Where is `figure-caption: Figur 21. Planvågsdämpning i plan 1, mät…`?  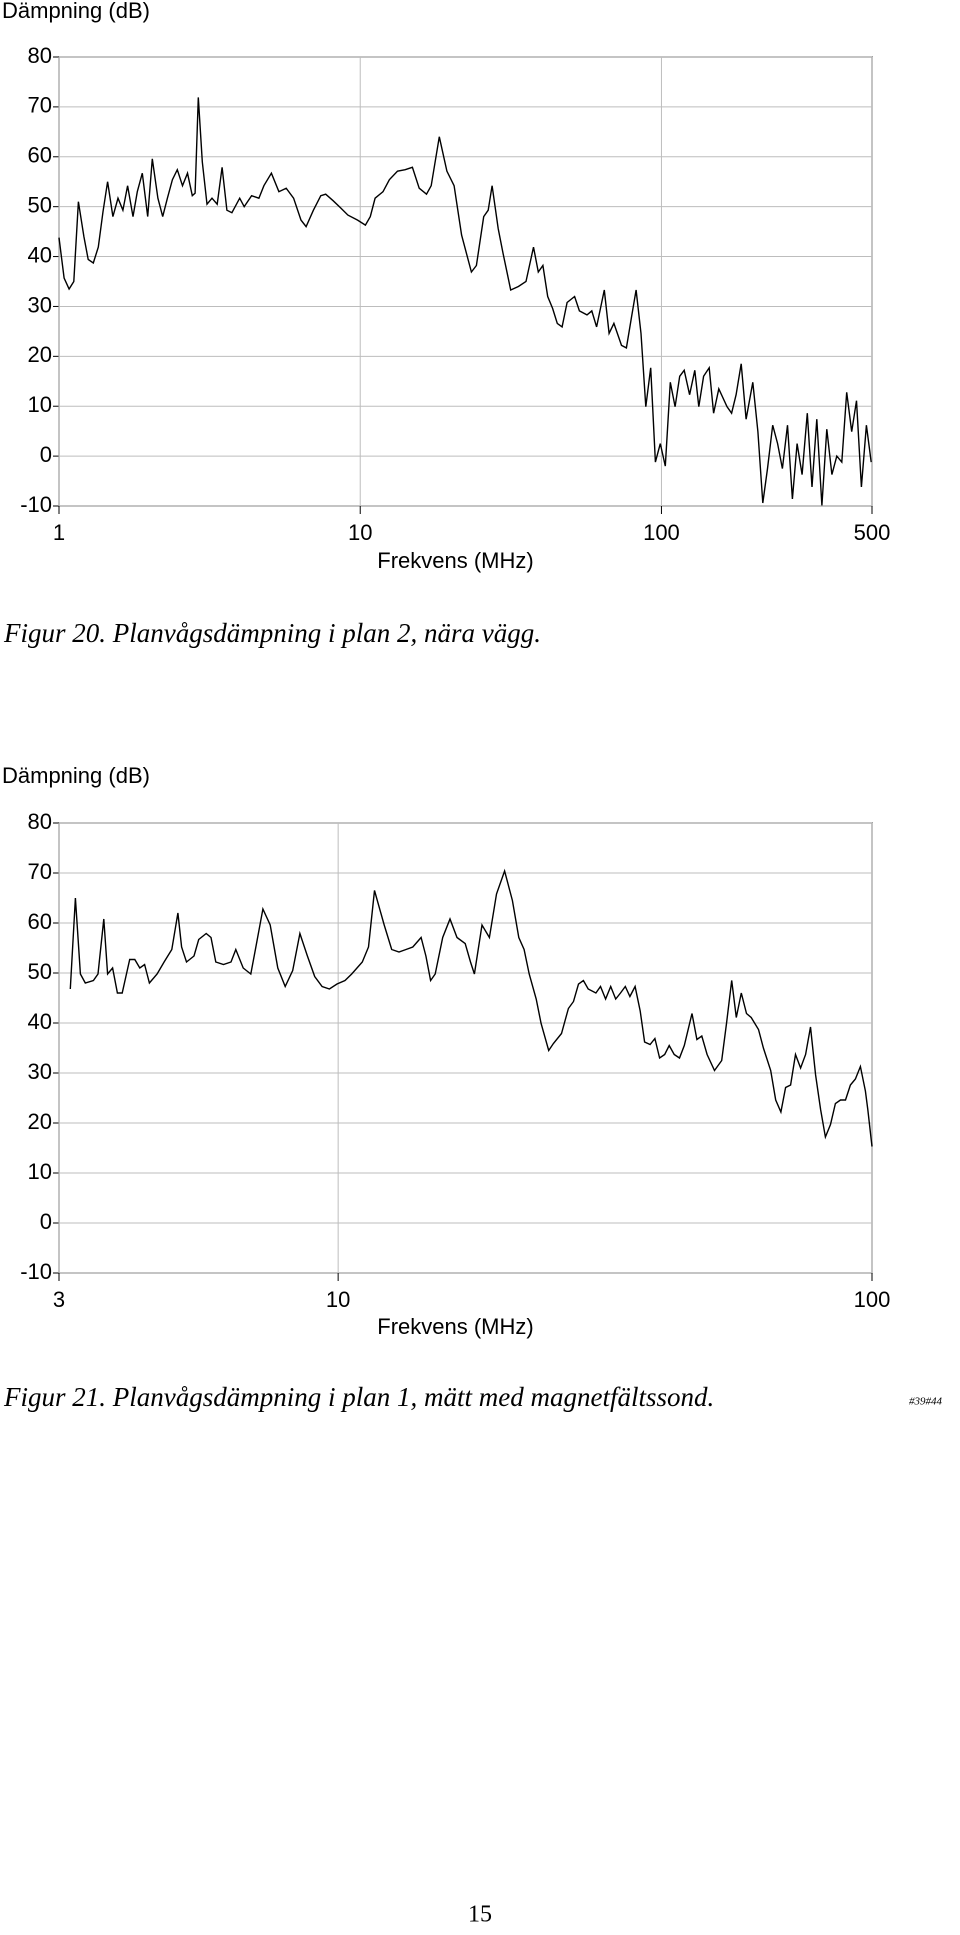 figure-caption: Figur 21. Planvågsdämpning i plan 1, mät… is located at coordinates (358, 1397).